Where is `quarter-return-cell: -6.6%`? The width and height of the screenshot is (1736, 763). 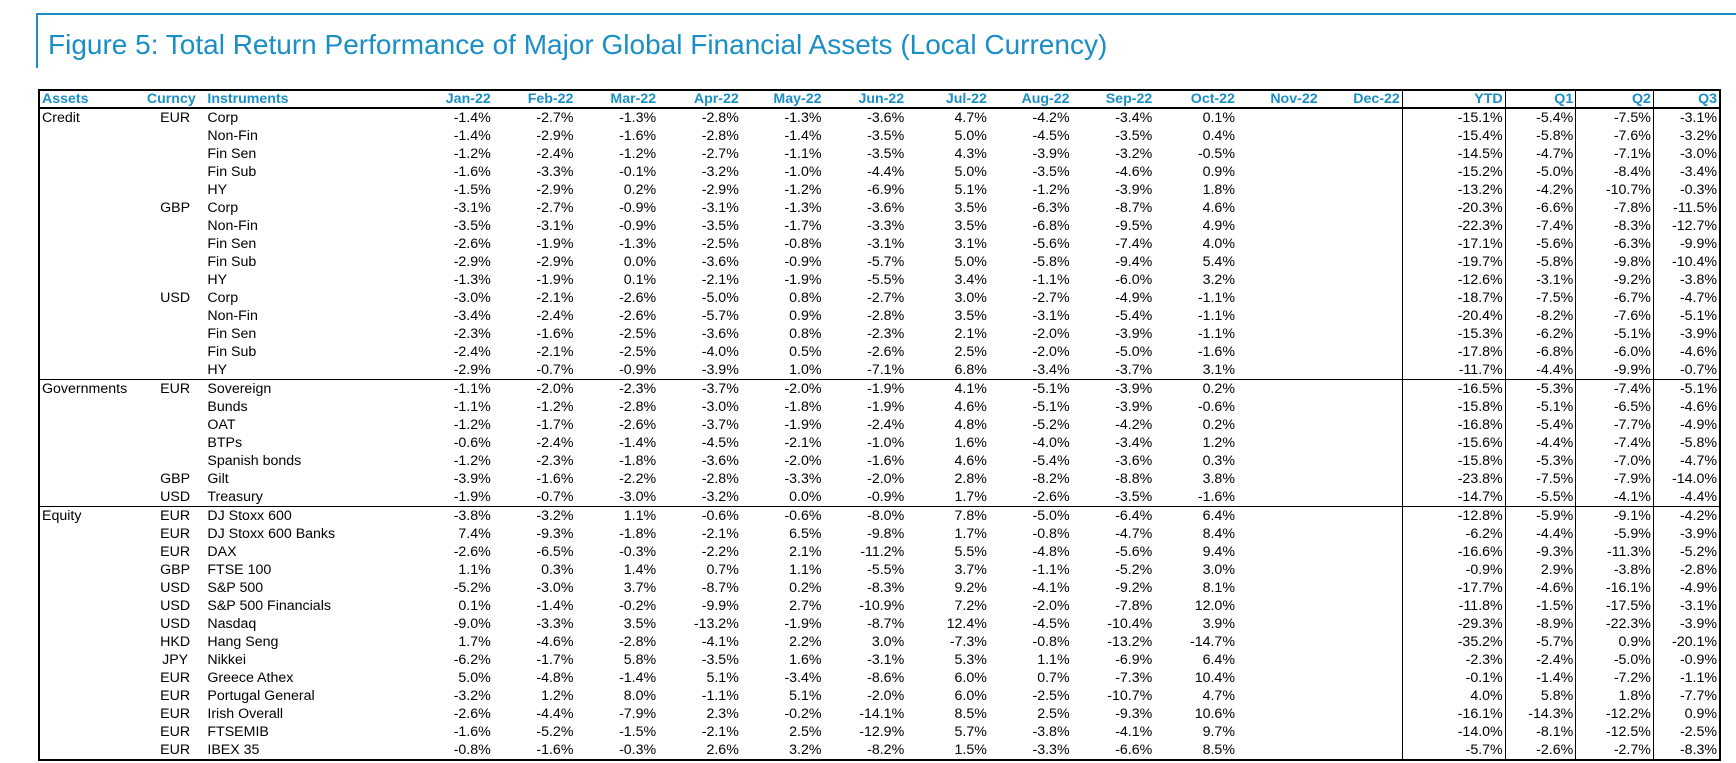 quarter-return-cell: -6.6% is located at coordinates (1540, 208).